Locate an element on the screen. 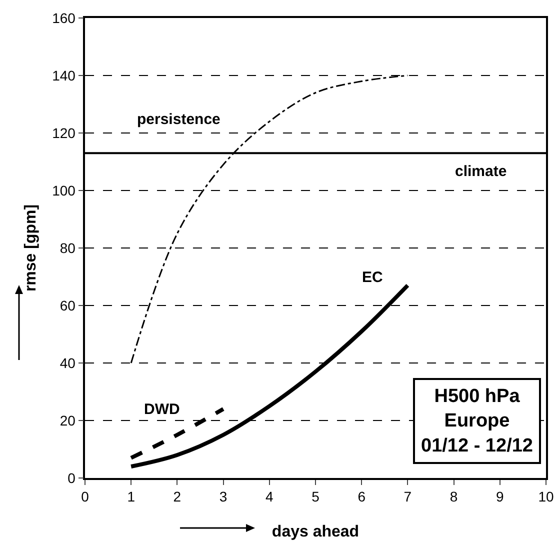 This screenshot has height=543, width=558. x-tick-label: 9 is located at coordinates (500, 496).